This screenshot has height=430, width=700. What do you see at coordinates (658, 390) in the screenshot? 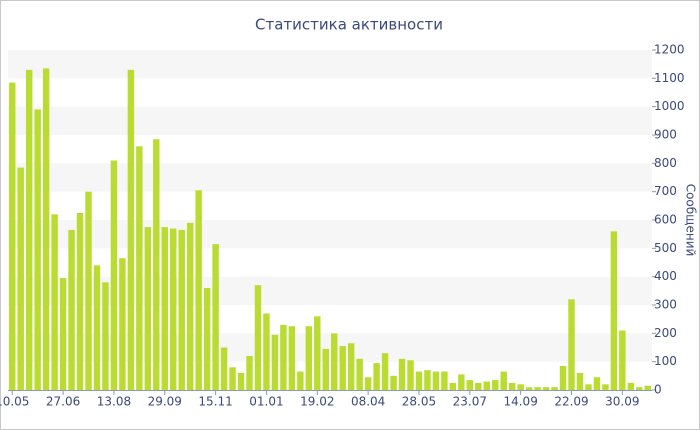
I see `y-tick-label: 0` at bounding box center [658, 390].